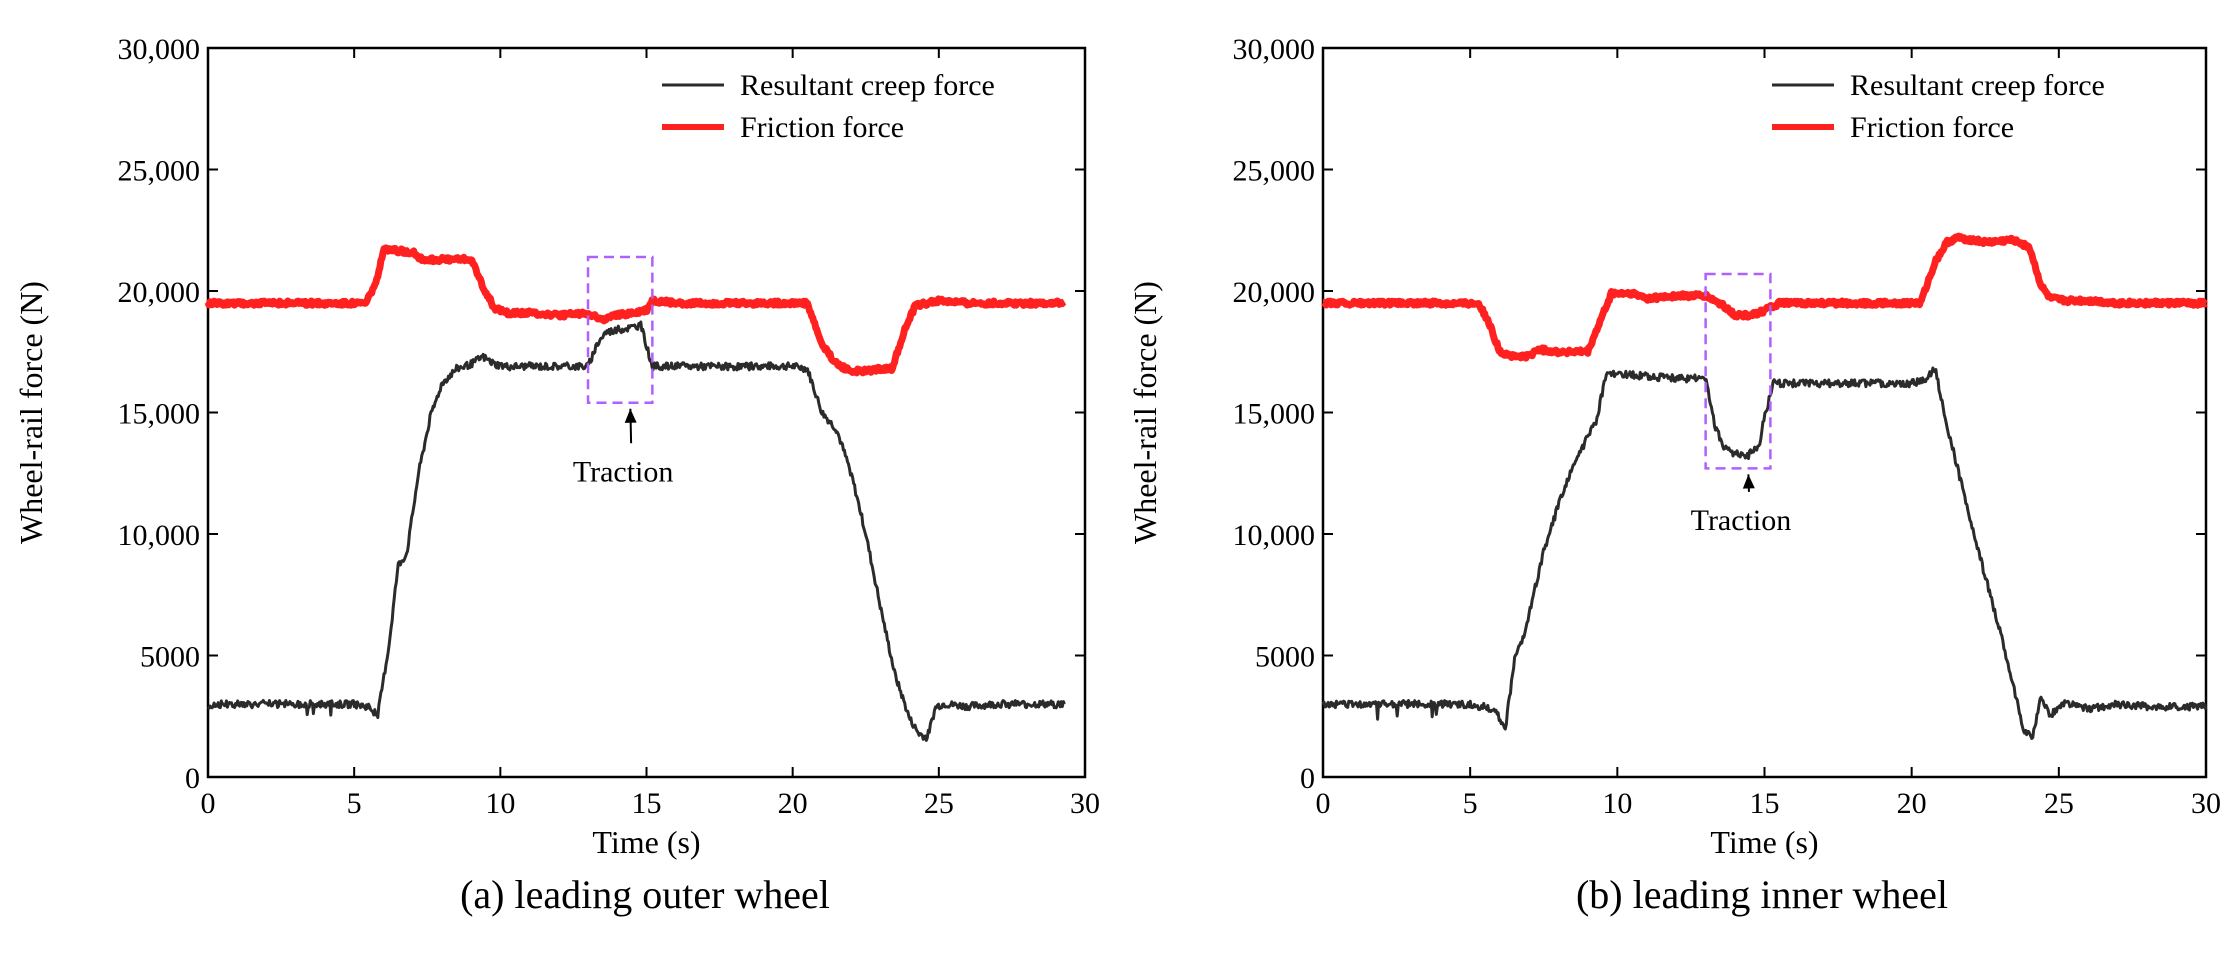 This screenshot has height=957, width=2236. I want to click on chart-caption: (a) leading outer wheel, so click(645, 894).